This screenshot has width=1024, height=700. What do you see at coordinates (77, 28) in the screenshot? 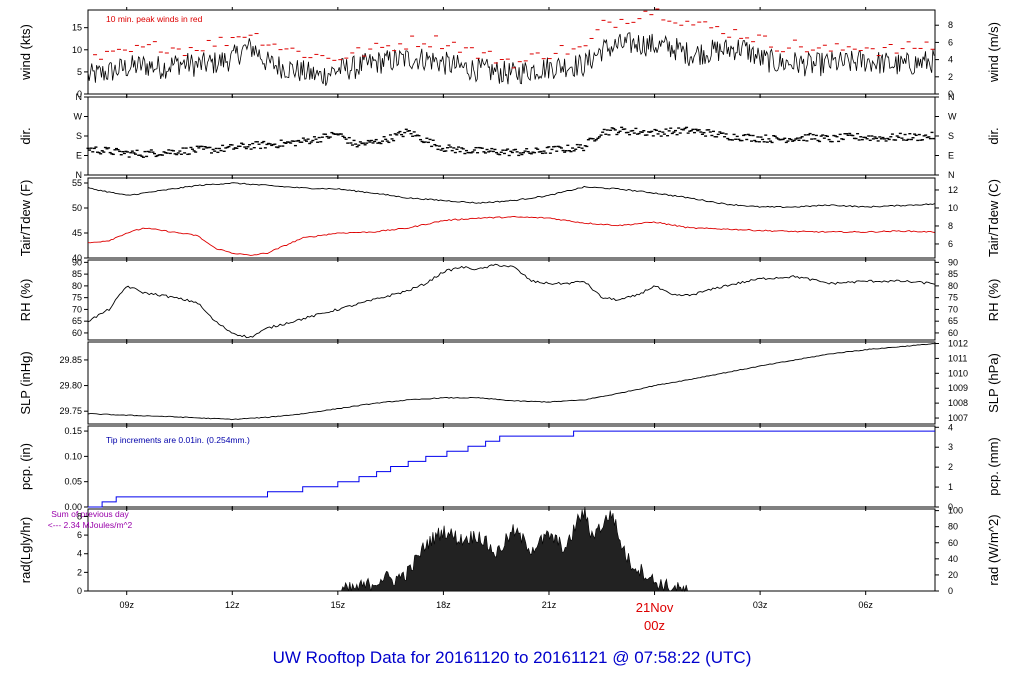
I see `panel-wind-left-tick-label: 15` at bounding box center [77, 28].